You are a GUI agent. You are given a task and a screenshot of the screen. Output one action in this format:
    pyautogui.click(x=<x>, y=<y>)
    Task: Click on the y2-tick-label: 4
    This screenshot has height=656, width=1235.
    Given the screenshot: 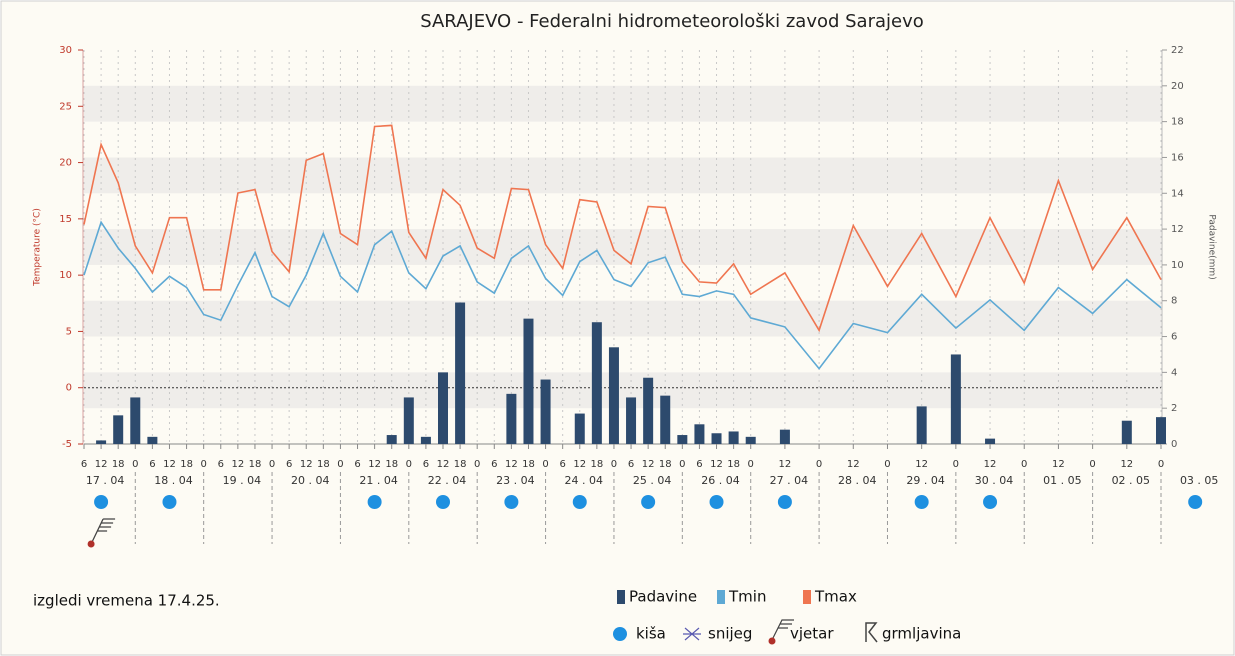 What is the action you would take?
    pyautogui.click(x=1174, y=372)
    